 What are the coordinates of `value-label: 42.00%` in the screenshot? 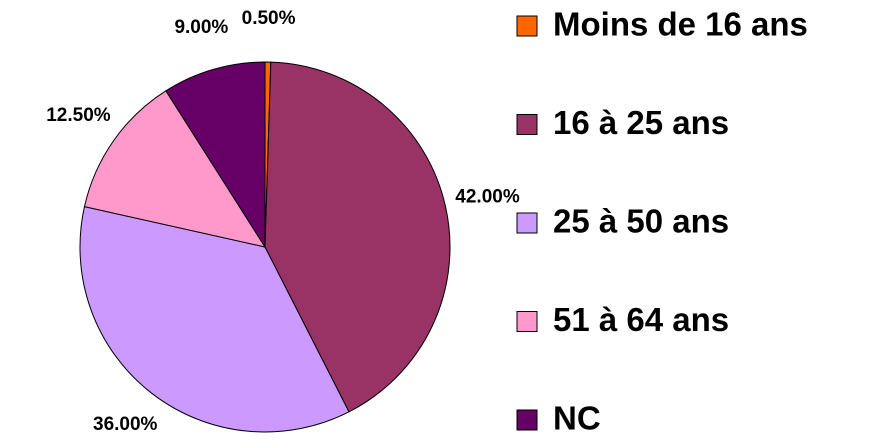 It's located at (487, 196).